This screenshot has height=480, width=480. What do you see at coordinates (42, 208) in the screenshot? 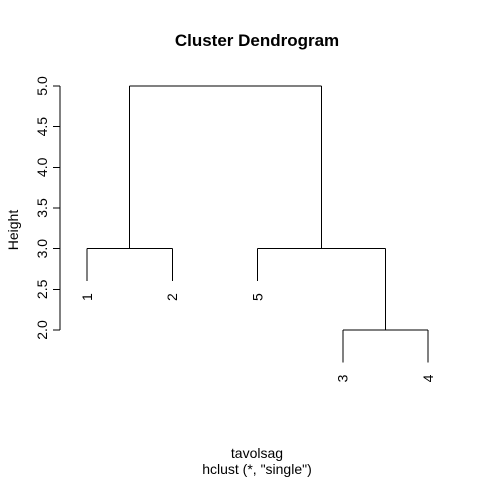
I see `y-tick-label: 3.5` at bounding box center [42, 208].